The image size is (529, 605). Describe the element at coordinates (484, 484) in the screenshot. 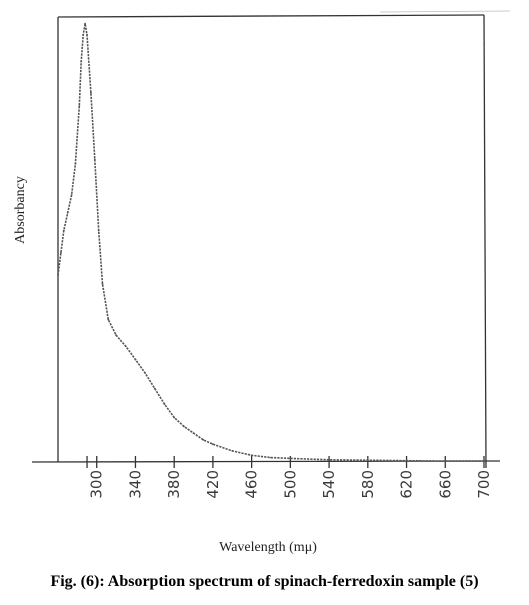

I see `x-tick-label: 700` at that location.